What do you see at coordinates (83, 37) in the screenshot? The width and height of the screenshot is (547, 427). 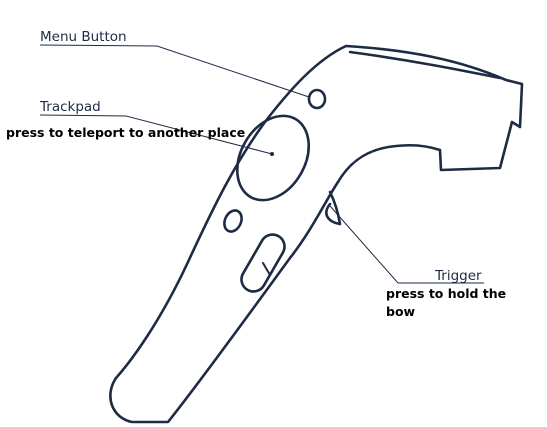 I see `menu-button-label: Menu Button` at bounding box center [83, 37].